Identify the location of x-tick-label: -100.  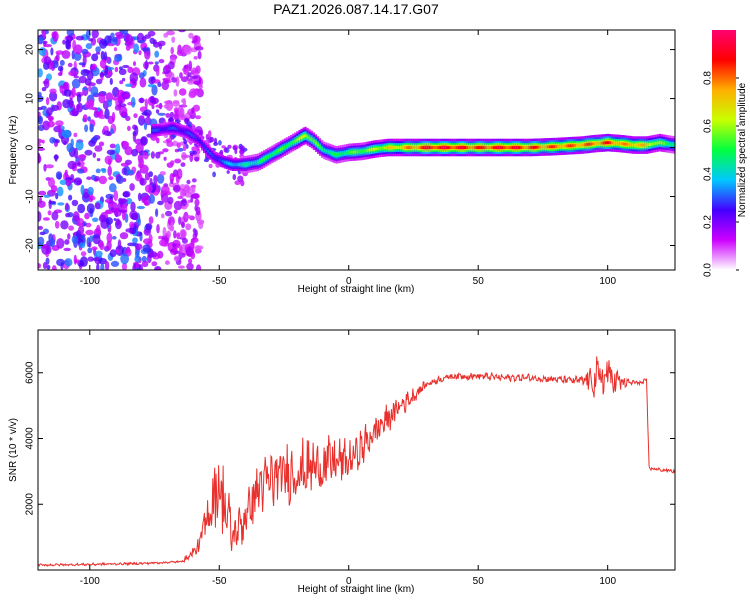
(90, 581).